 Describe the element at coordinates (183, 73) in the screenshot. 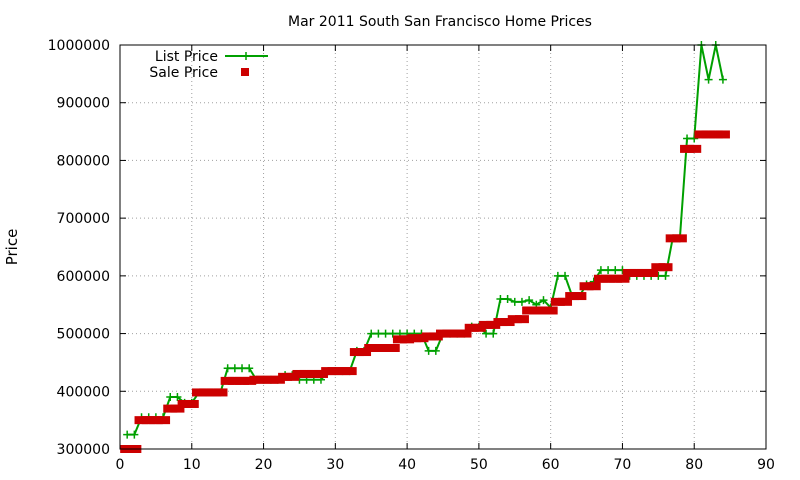

I see `legend-label: Sale Price` at that location.